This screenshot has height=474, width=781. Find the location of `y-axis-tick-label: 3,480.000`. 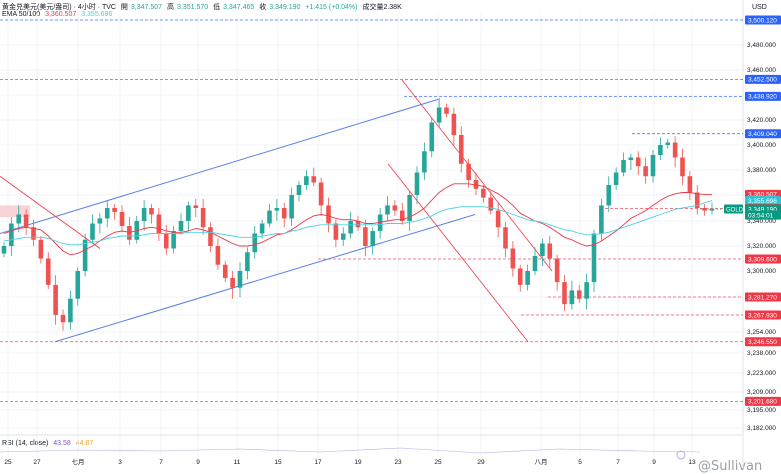

y-axis-tick-label: 3,480.000 is located at coordinates (761, 45).